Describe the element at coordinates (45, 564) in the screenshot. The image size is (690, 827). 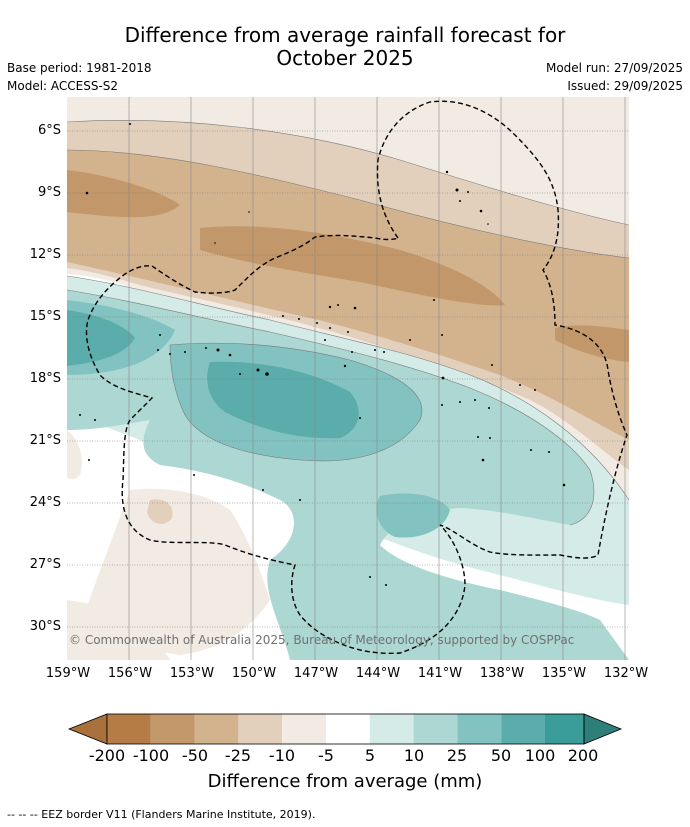
I see `lat-label: 27°S` at that location.